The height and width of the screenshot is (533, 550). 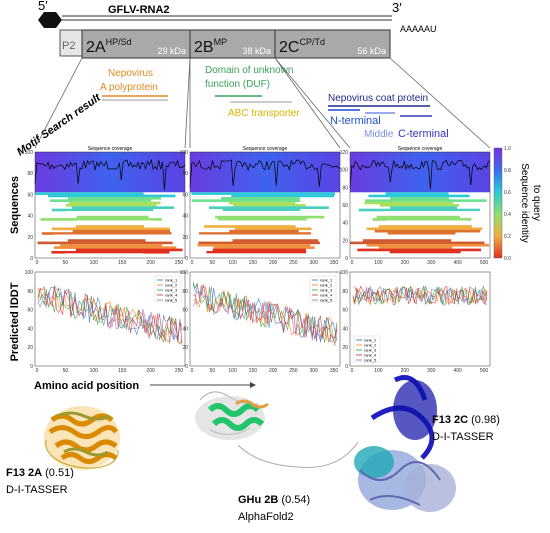 What do you see at coordinates (289, 47) in the screenshot?
I see `segment-name: 2C` at bounding box center [289, 47].